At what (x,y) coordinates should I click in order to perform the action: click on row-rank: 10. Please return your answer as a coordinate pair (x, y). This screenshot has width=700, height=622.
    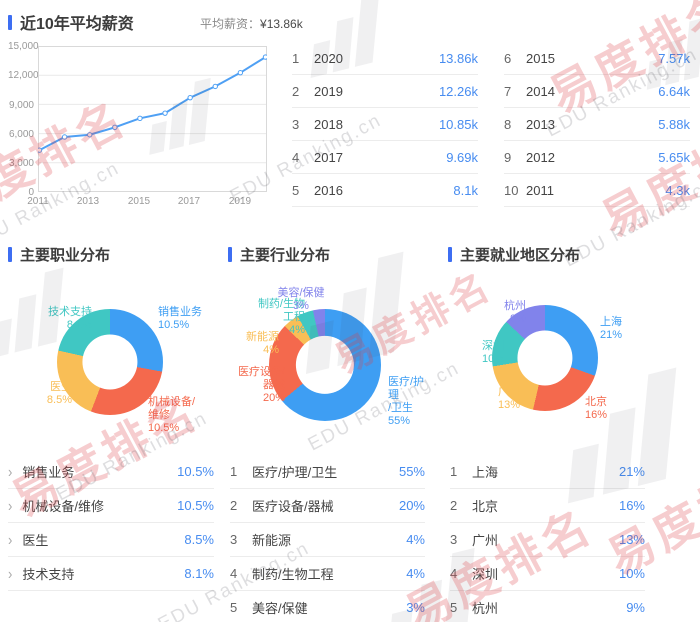
    Looking at the image, I should click on (511, 190).